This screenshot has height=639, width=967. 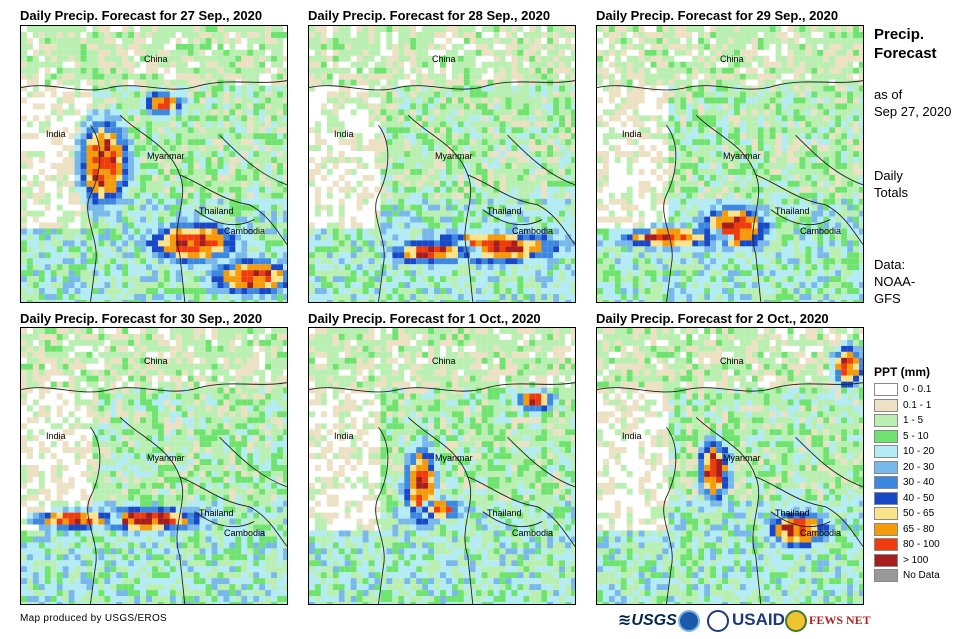 I want to click on legend-label: 5 - 10, so click(x=916, y=436).